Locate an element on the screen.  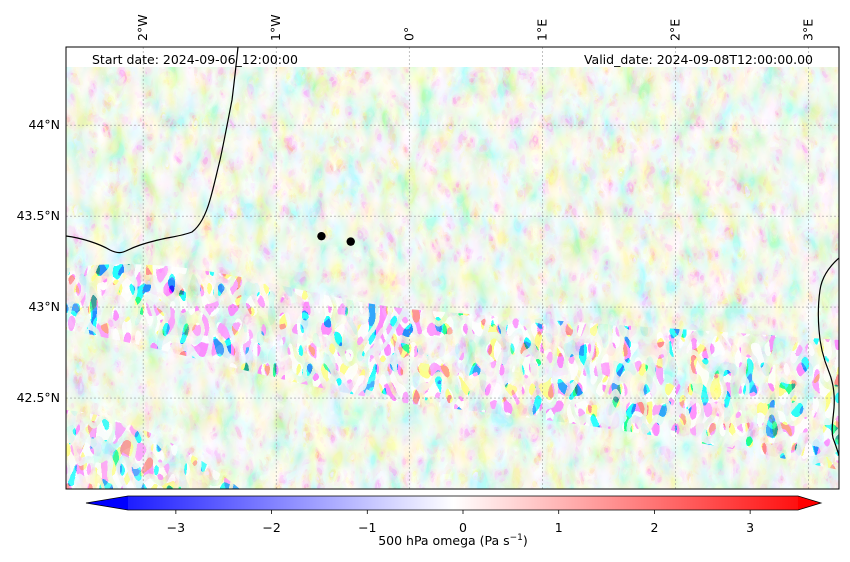
valid-date-label: Valid_date: 2024-09-08T12:00:00.00 is located at coordinates (698, 59).